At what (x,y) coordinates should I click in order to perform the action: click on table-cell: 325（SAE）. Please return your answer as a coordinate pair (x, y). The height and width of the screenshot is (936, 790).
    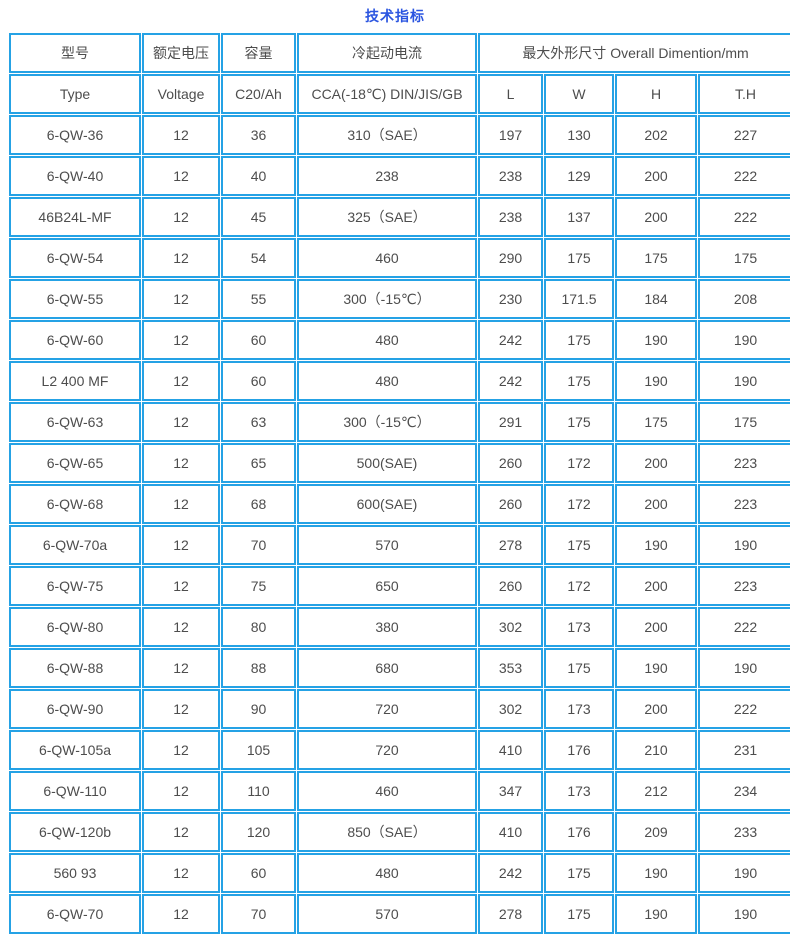
    Looking at the image, I should click on (387, 217).